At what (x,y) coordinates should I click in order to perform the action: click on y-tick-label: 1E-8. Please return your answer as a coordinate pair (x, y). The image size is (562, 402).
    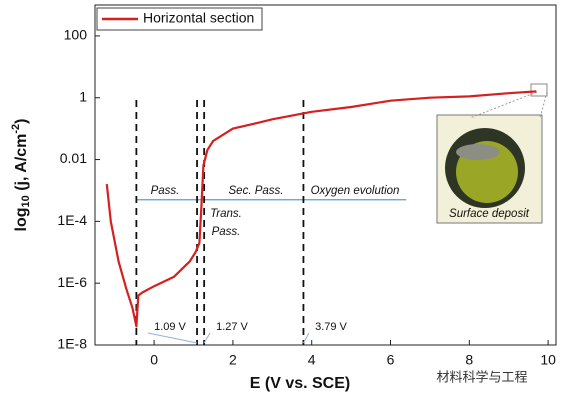
    Looking at the image, I should click on (72, 344).